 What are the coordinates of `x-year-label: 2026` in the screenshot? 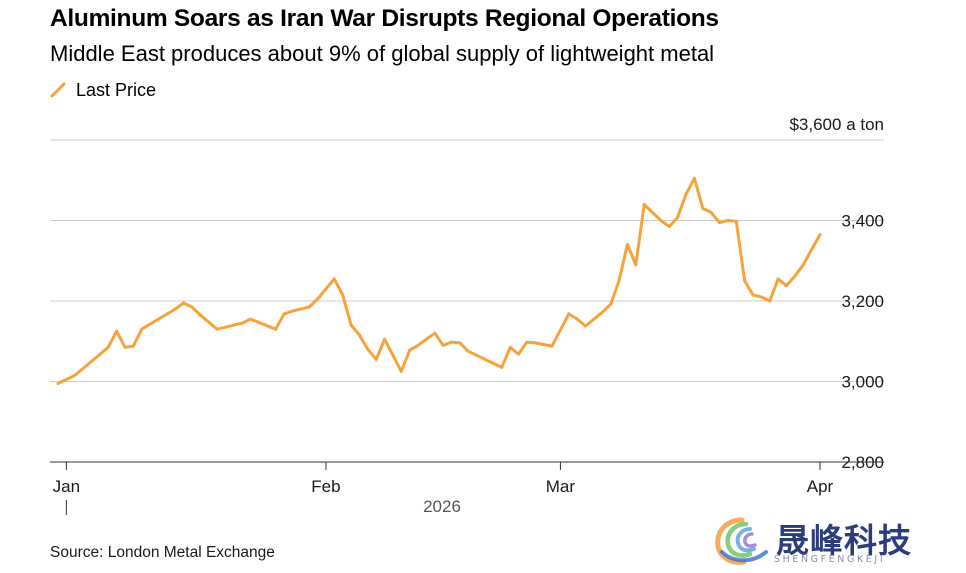 It's located at (442, 506).